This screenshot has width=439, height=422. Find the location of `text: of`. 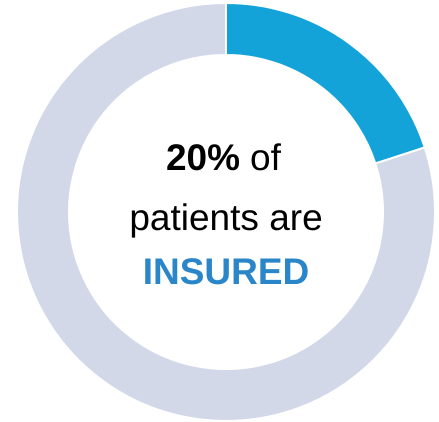

text: of is located at coordinates (266, 157).